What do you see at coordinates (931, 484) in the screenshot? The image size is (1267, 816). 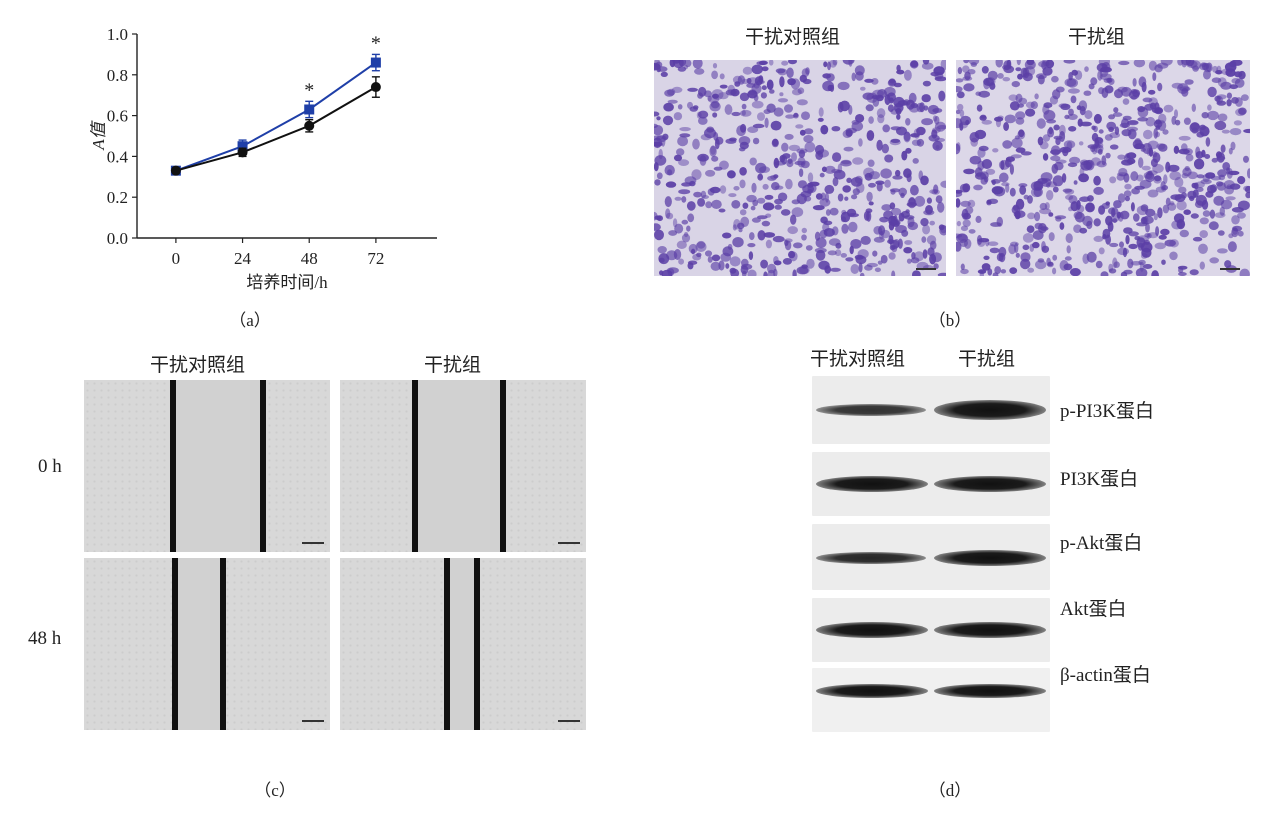 I see `blot-strip-pi3k` at bounding box center [931, 484].